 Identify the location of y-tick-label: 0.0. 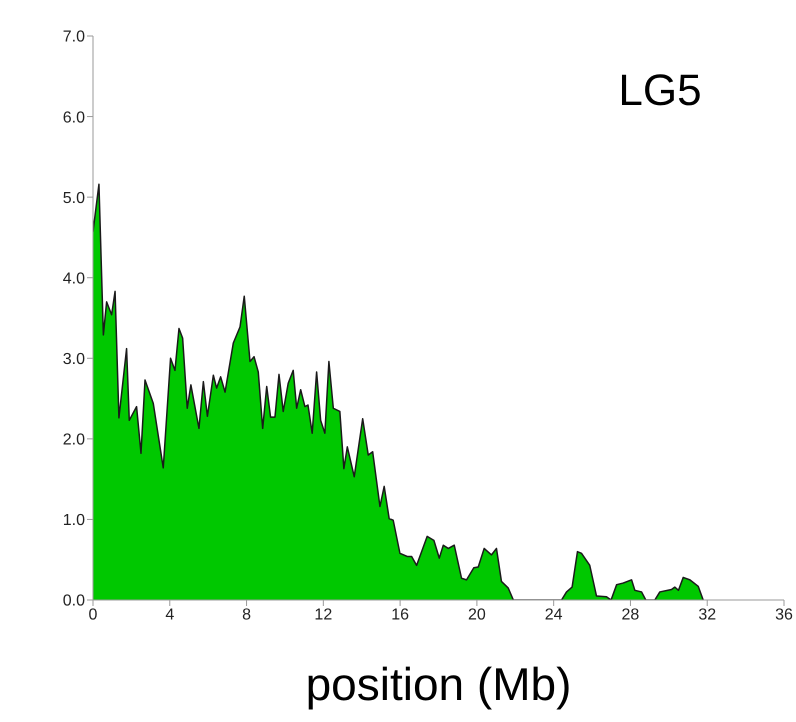
(74, 601).